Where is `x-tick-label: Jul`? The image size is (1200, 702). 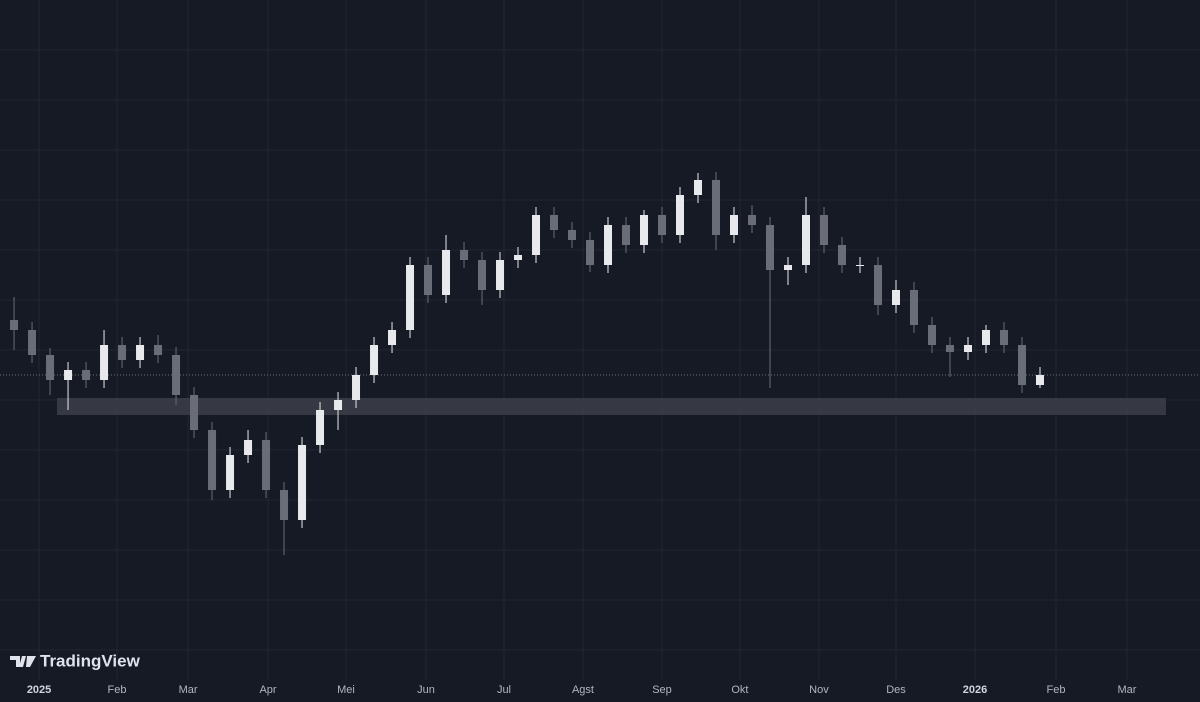 x-tick-label: Jul is located at coordinates (504, 690).